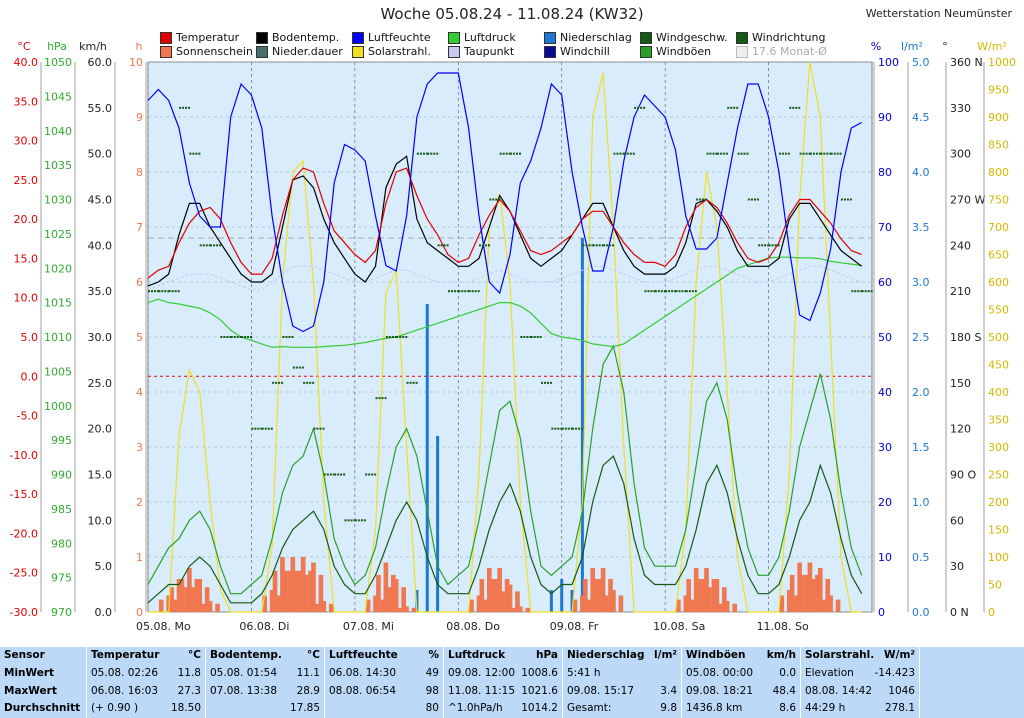 Image resolution: width=1024 pixels, height=718 pixels. I want to click on axis-tick-solar: 250, so click(998, 475).